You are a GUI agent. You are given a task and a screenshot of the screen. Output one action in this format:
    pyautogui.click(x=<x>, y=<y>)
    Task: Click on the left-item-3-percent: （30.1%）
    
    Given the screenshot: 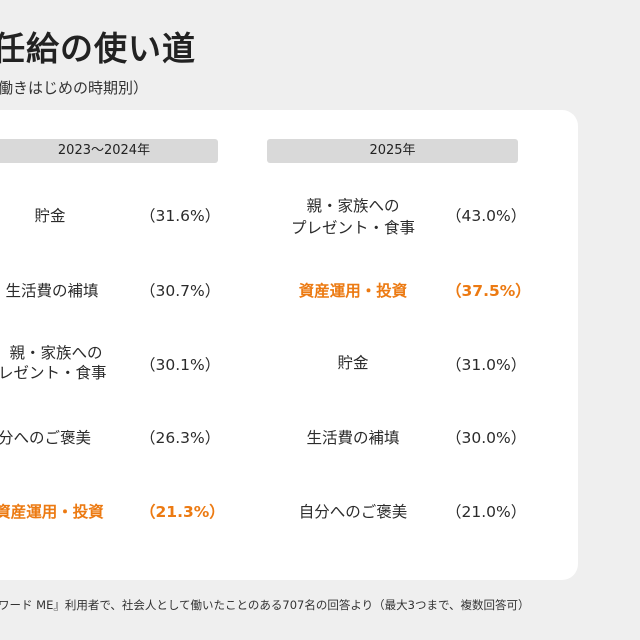 What is the action you would take?
    pyautogui.click(x=180, y=365)
    